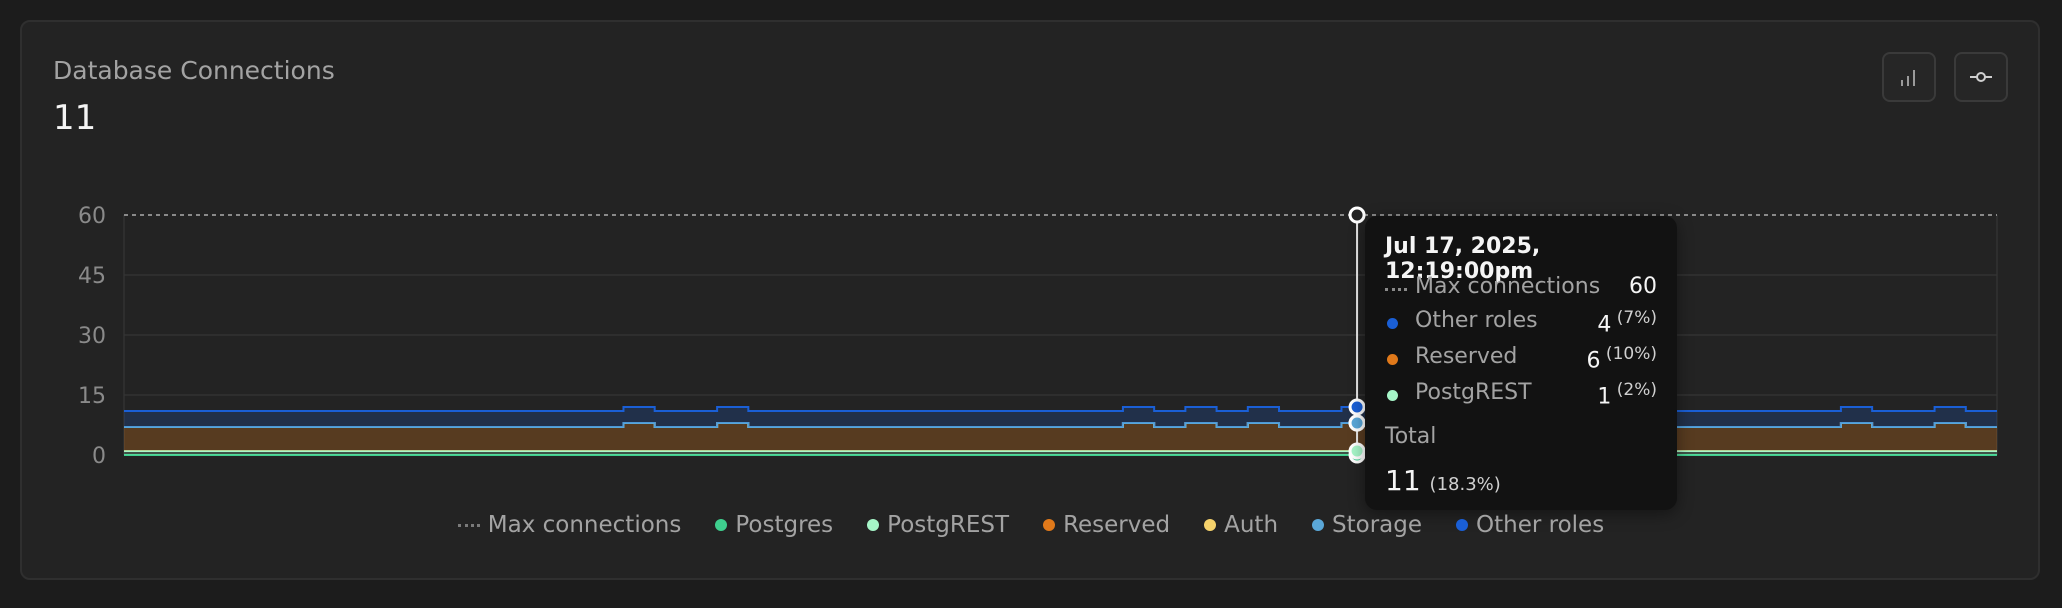 Image resolution: width=2062 pixels, height=608 pixels. Describe the element at coordinates (92, 276) in the screenshot. I see `y-tick-label: 45` at that location.